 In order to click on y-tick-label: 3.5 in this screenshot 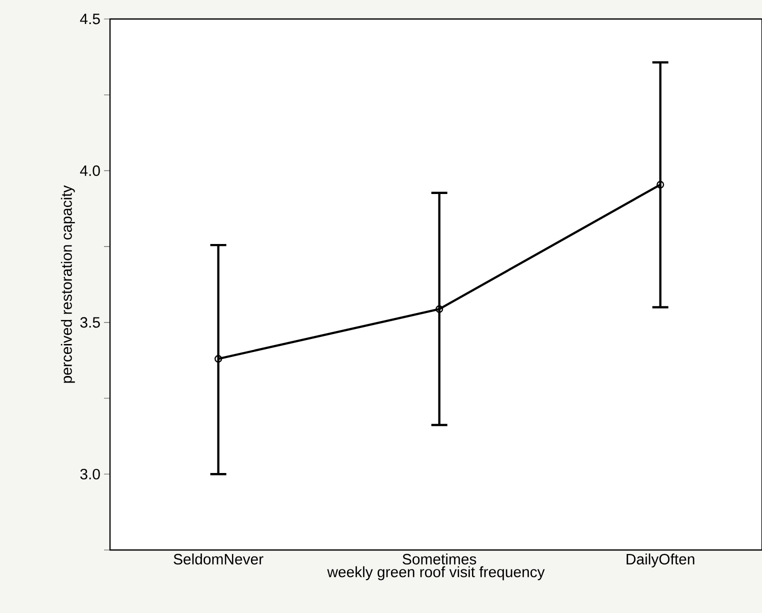, I will do `click(90, 322)`.